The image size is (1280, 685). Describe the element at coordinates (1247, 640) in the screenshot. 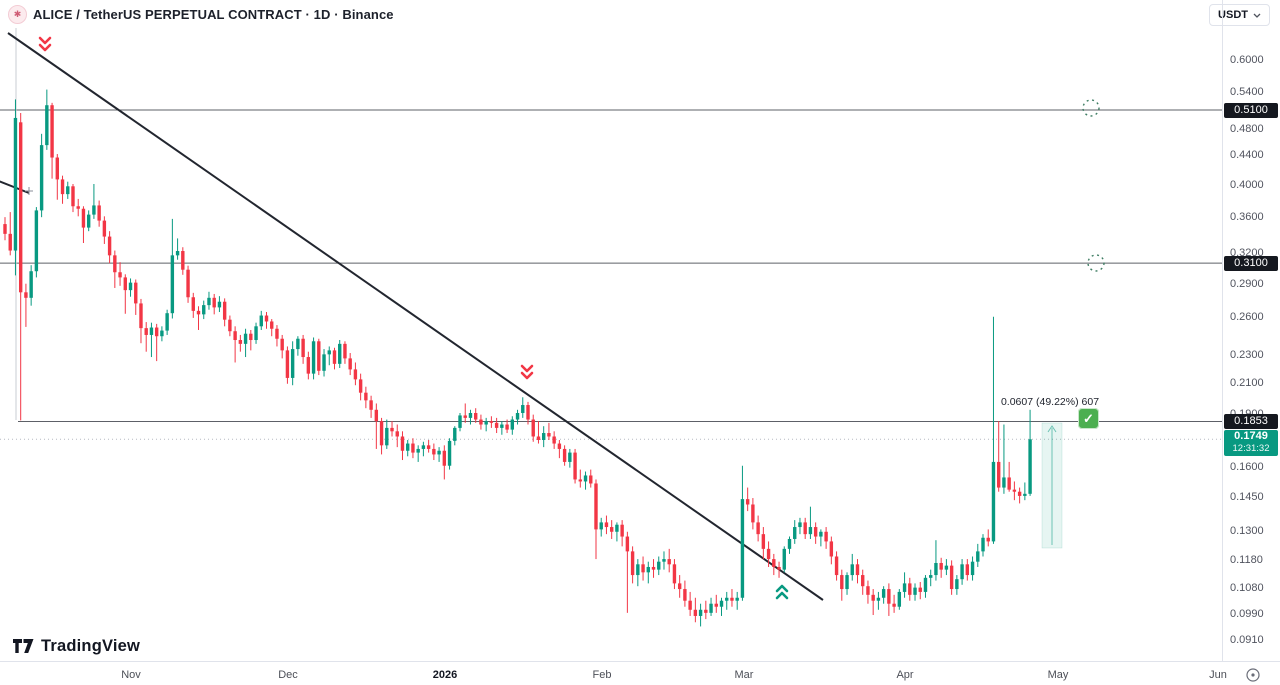

I see `price-tick-label: 0.0910` at that location.